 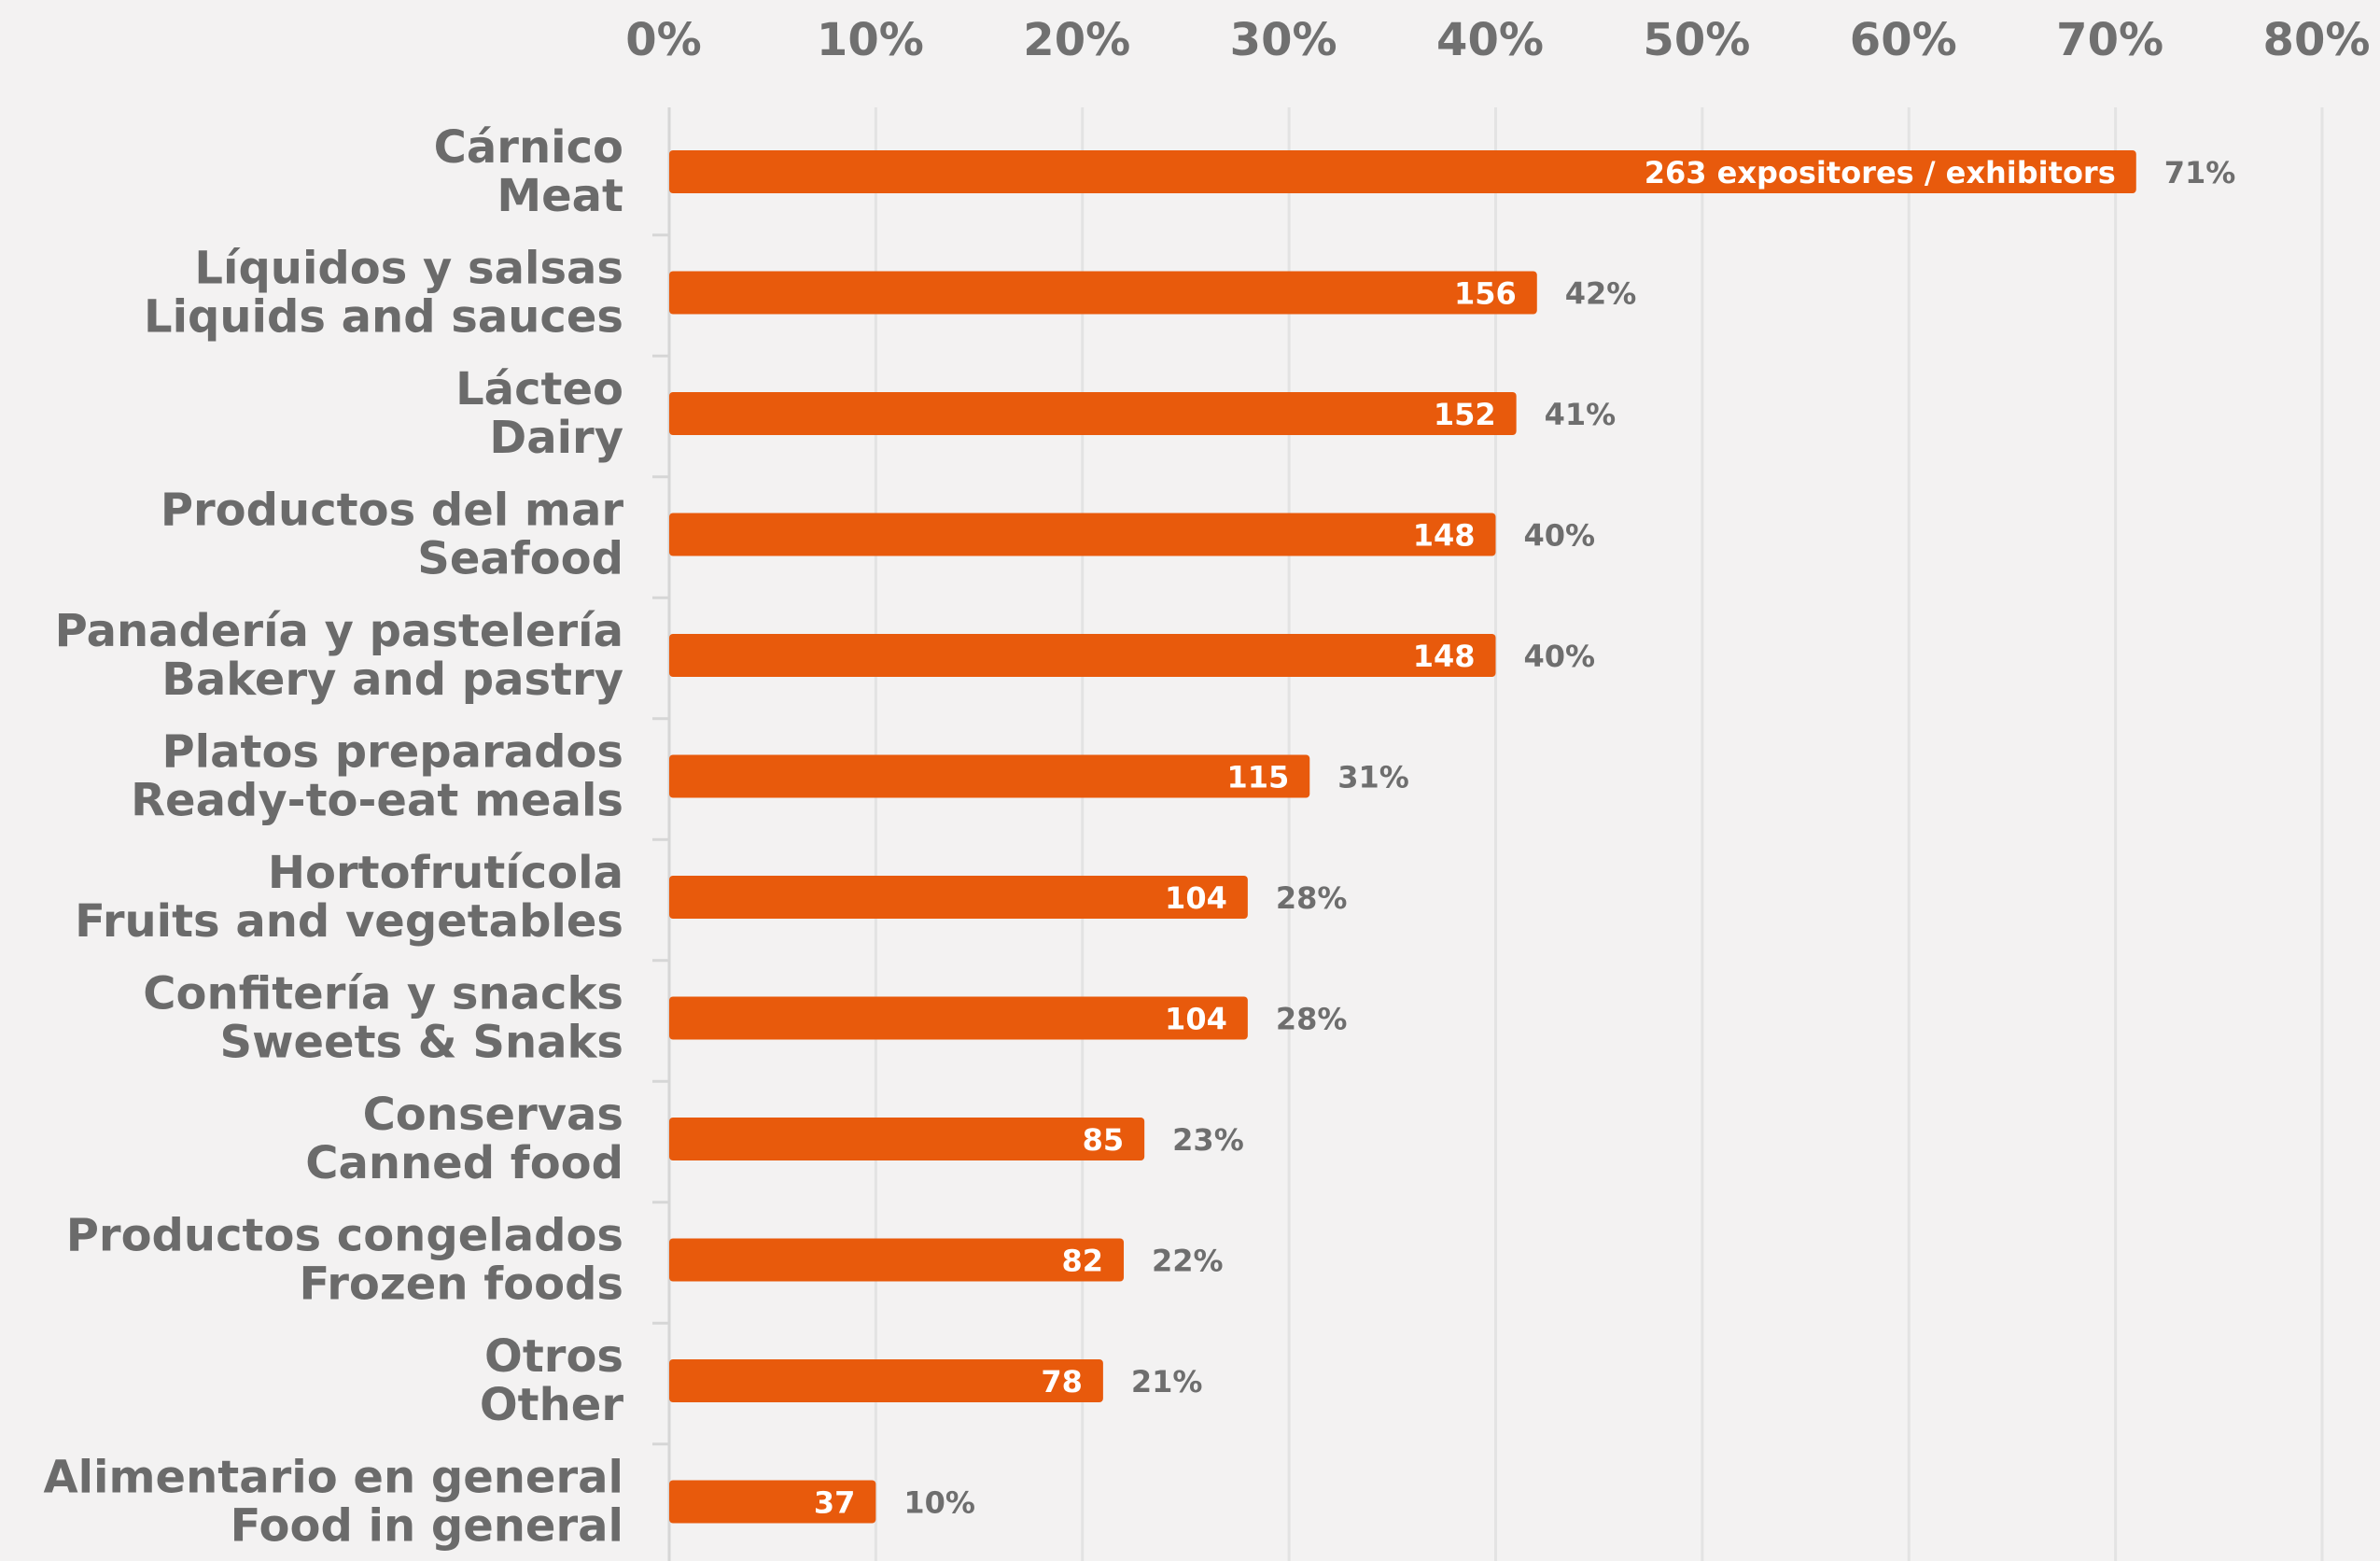 I want to click on x-tick-label: 20%, so click(x=1076, y=40).